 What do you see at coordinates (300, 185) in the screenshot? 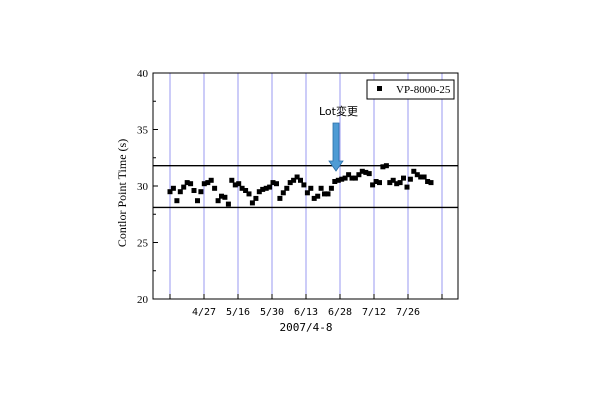
I see `data-points` at bounding box center [300, 185].